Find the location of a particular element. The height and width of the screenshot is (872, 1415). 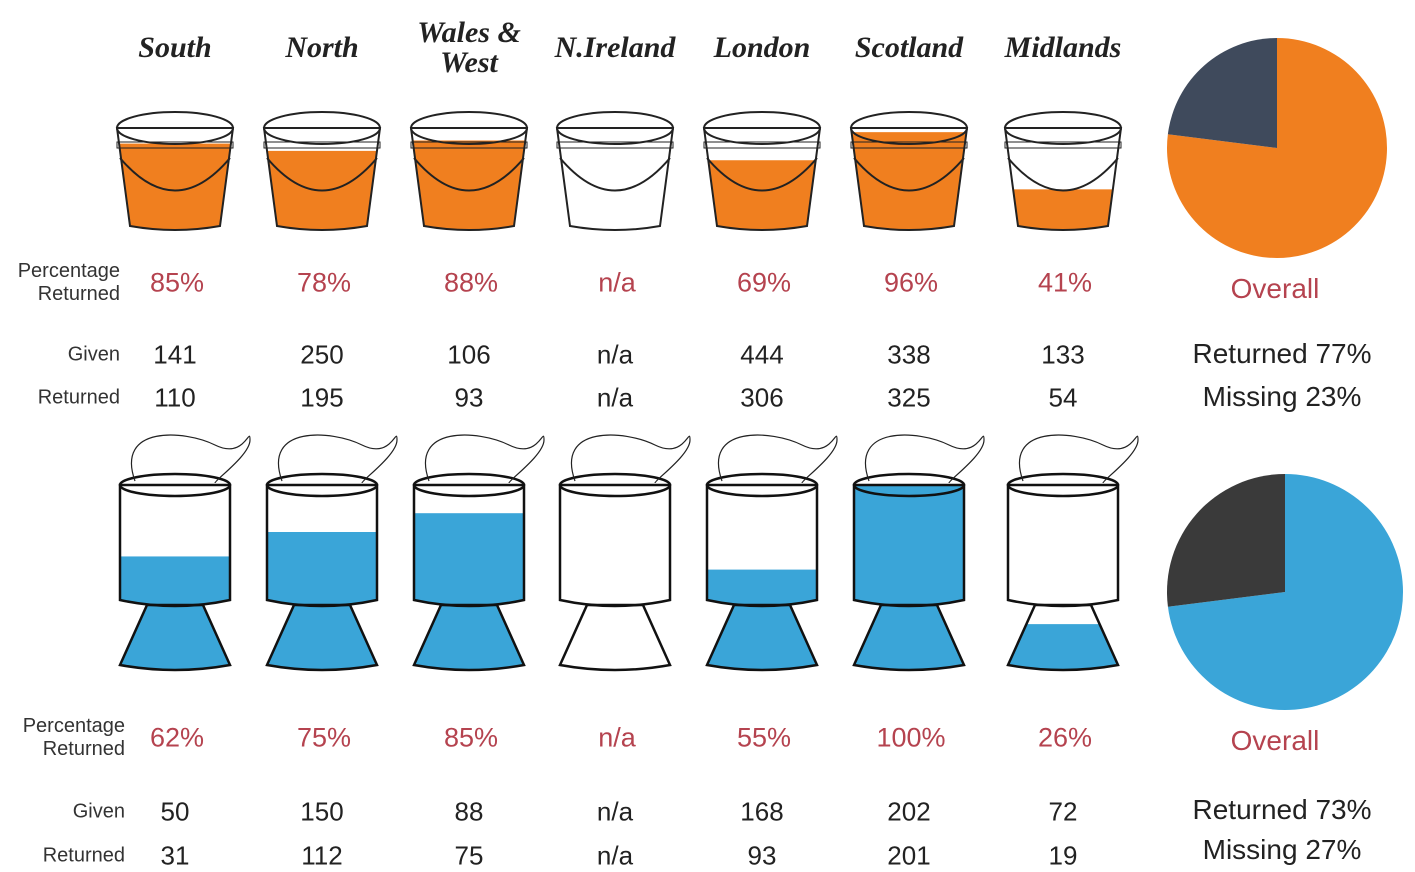

returned-value: 93 is located at coordinates (762, 855).